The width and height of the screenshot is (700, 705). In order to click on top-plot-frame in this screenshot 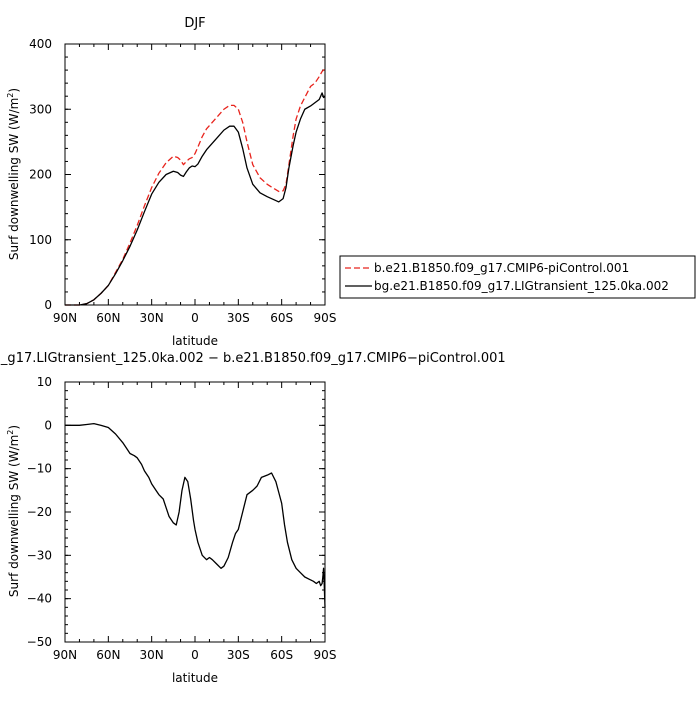, I will do `click(195, 174)`.